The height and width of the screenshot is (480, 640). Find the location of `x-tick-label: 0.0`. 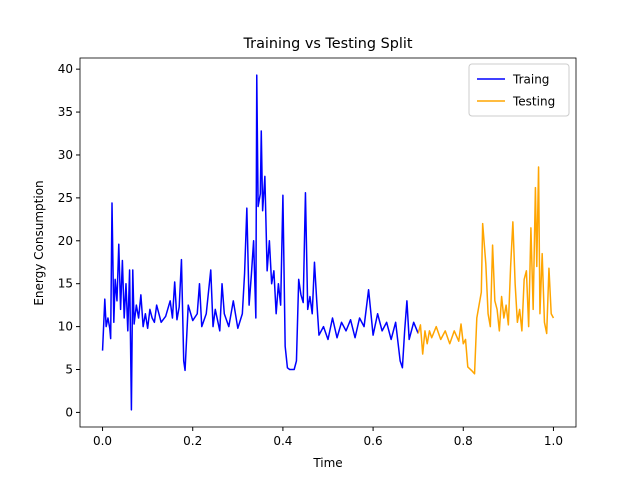

x-tick-label: 0.0 is located at coordinates (102, 441).